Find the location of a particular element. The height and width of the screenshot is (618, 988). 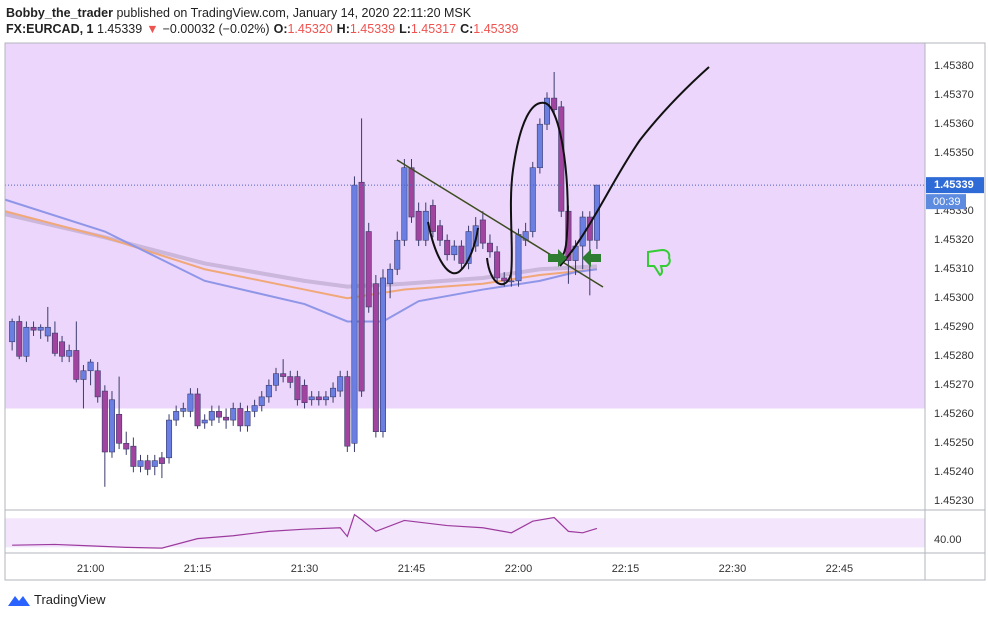

last-price-box is located at coordinates (955, 185).